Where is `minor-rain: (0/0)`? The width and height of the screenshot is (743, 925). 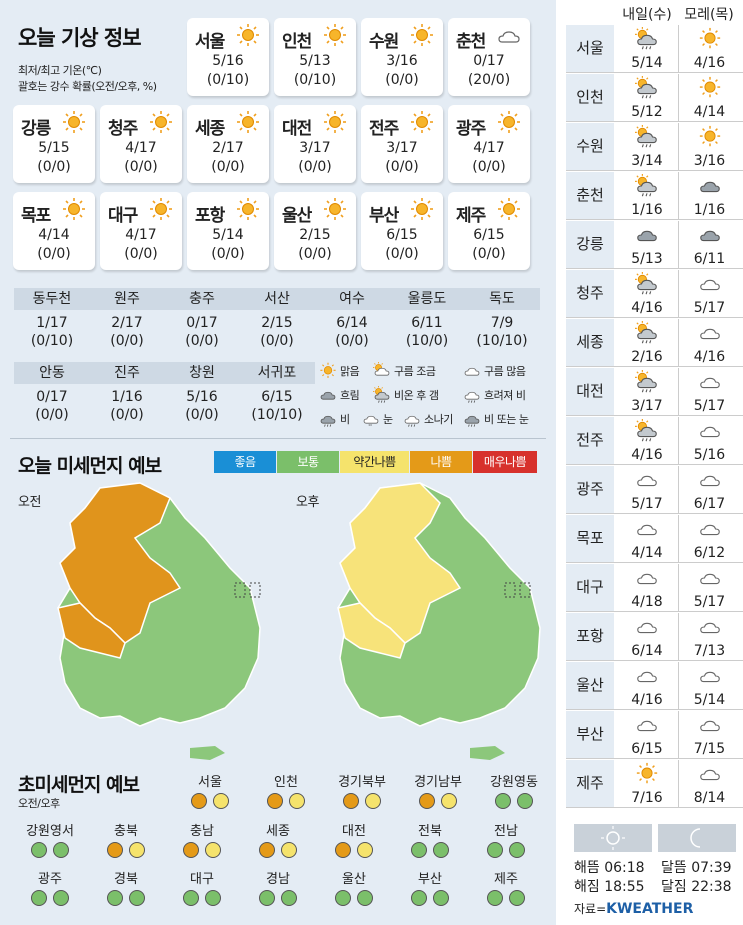 minor-rain: (0/0) is located at coordinates (202, 341).